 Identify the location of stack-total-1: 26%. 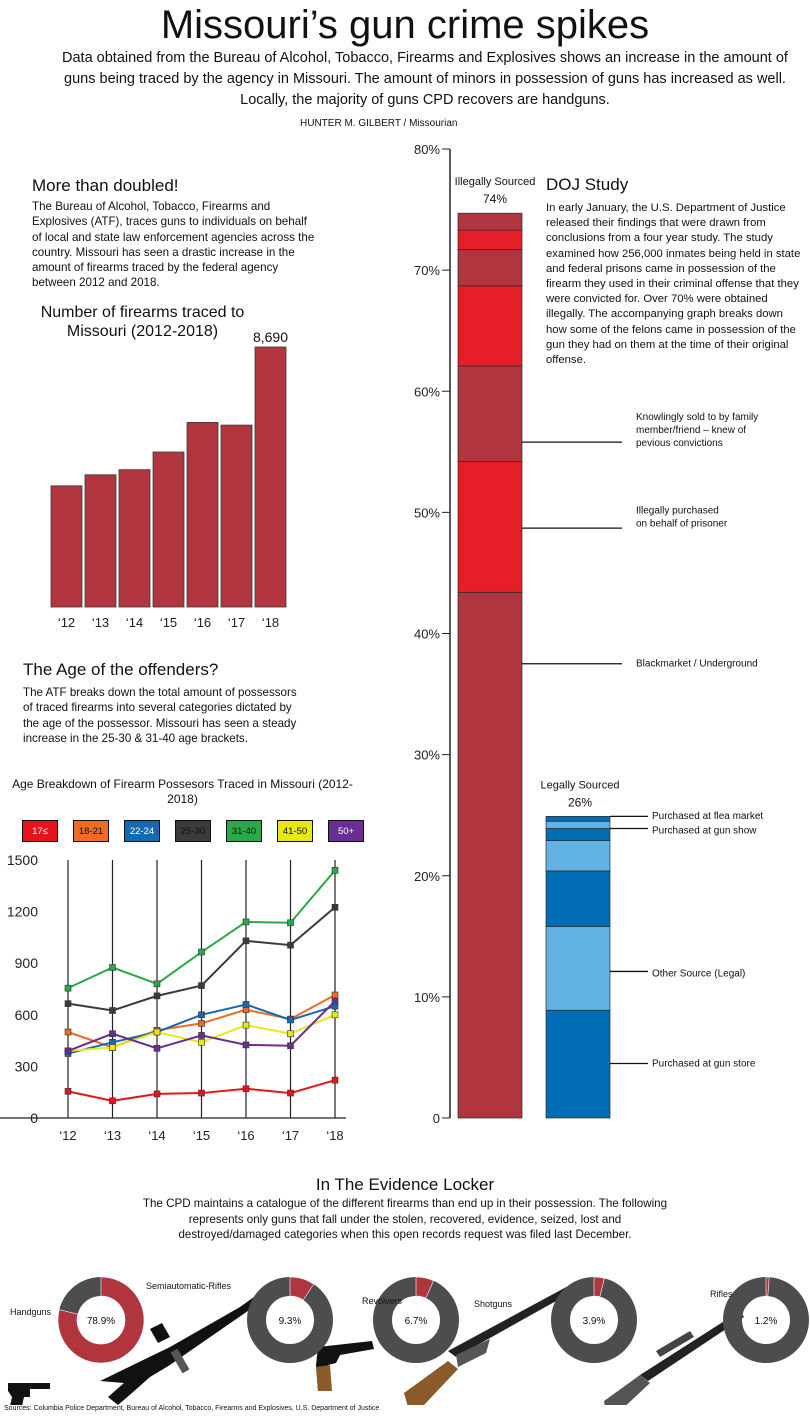
(580, 802).